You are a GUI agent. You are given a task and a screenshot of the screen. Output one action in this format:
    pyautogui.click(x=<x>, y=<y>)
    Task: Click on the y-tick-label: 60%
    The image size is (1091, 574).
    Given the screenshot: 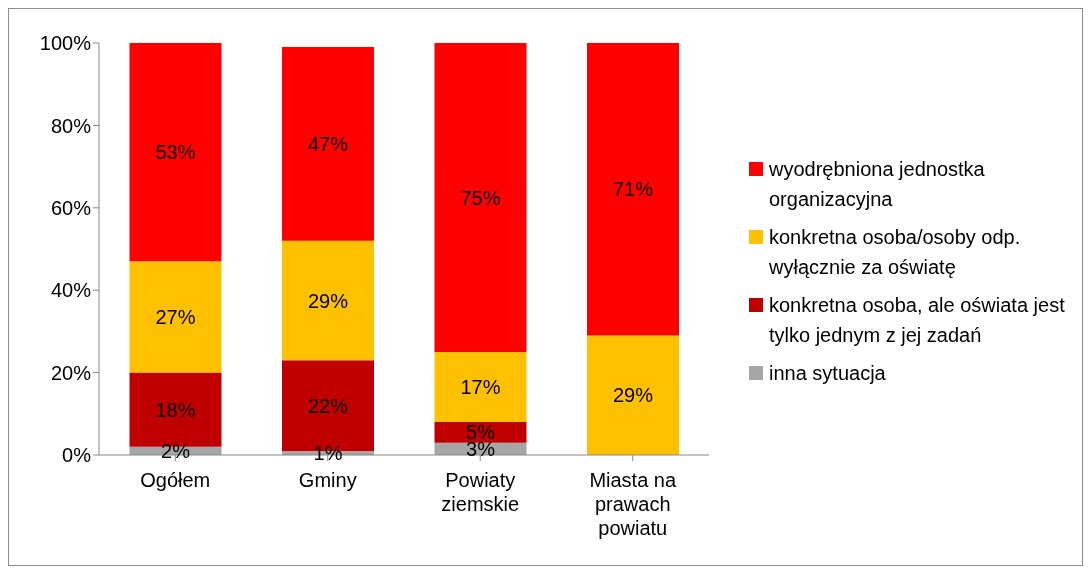 What is the action you would take?
    pyautogui.click(x=71, y=207)
    